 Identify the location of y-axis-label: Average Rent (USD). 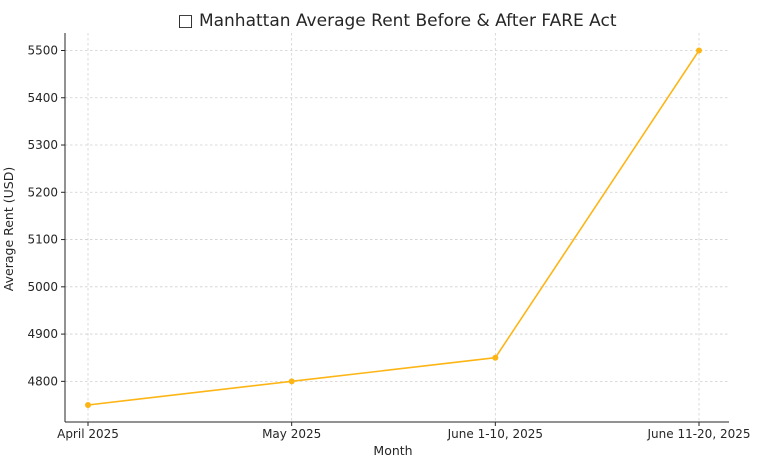
(8, 229).